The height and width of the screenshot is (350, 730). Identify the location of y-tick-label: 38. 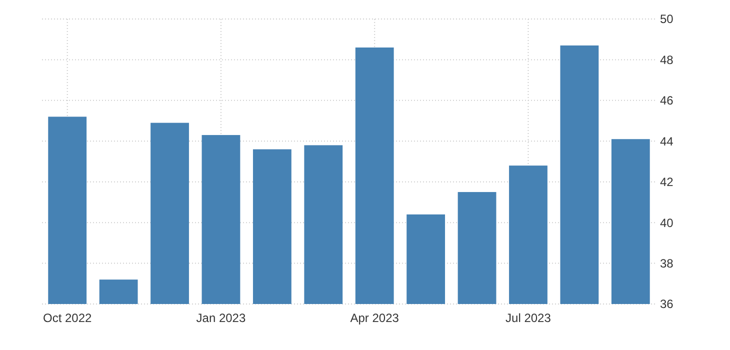
(667, 263).